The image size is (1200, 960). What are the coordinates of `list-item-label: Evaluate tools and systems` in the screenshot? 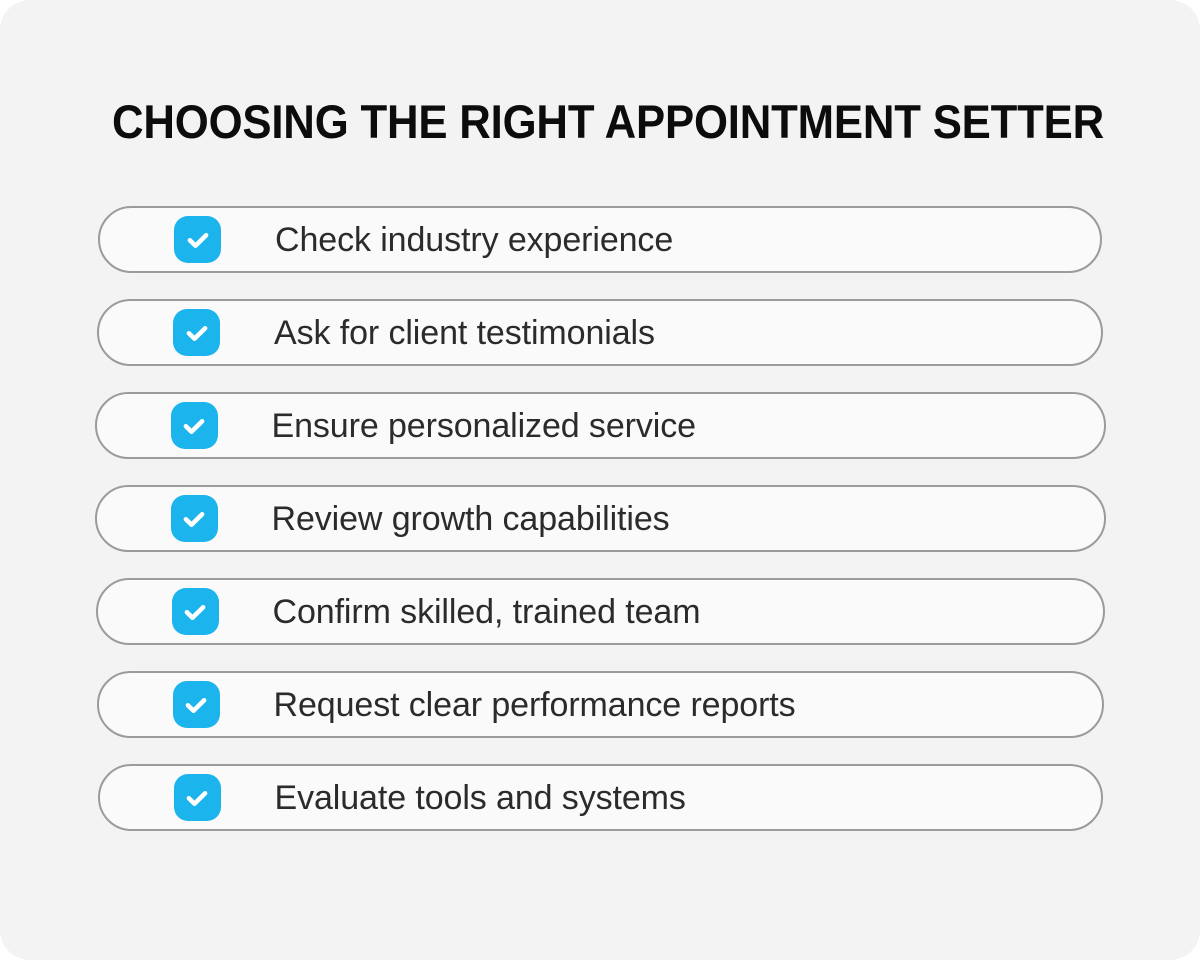 It's located at (480, 797).